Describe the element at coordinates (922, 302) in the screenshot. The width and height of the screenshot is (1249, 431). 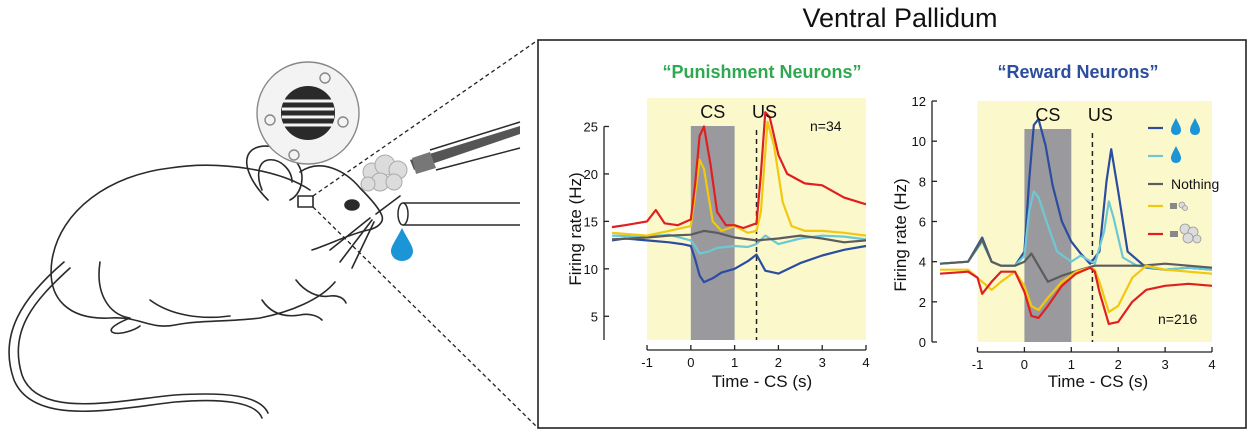
I see `y-tick-label: 2` at that location.